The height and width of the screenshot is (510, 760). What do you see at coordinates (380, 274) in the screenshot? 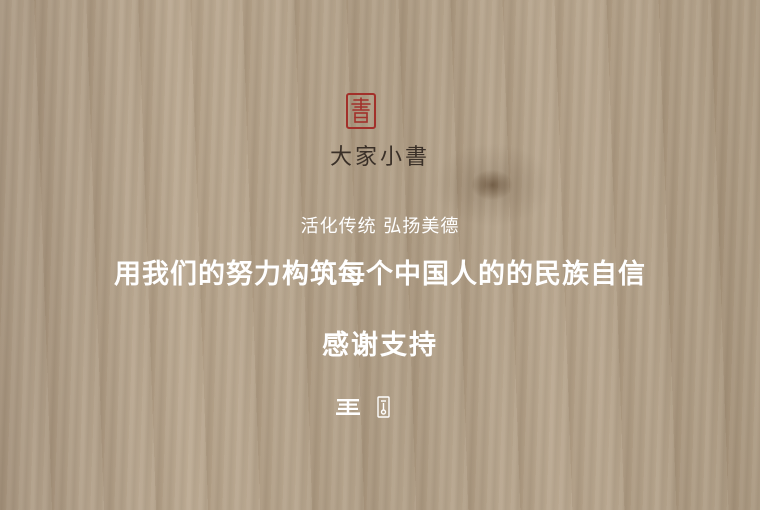
I see `slogan-line-2: 用我们的努力构筑每个中国人的的民族自信` at bounding box center [380, 274].